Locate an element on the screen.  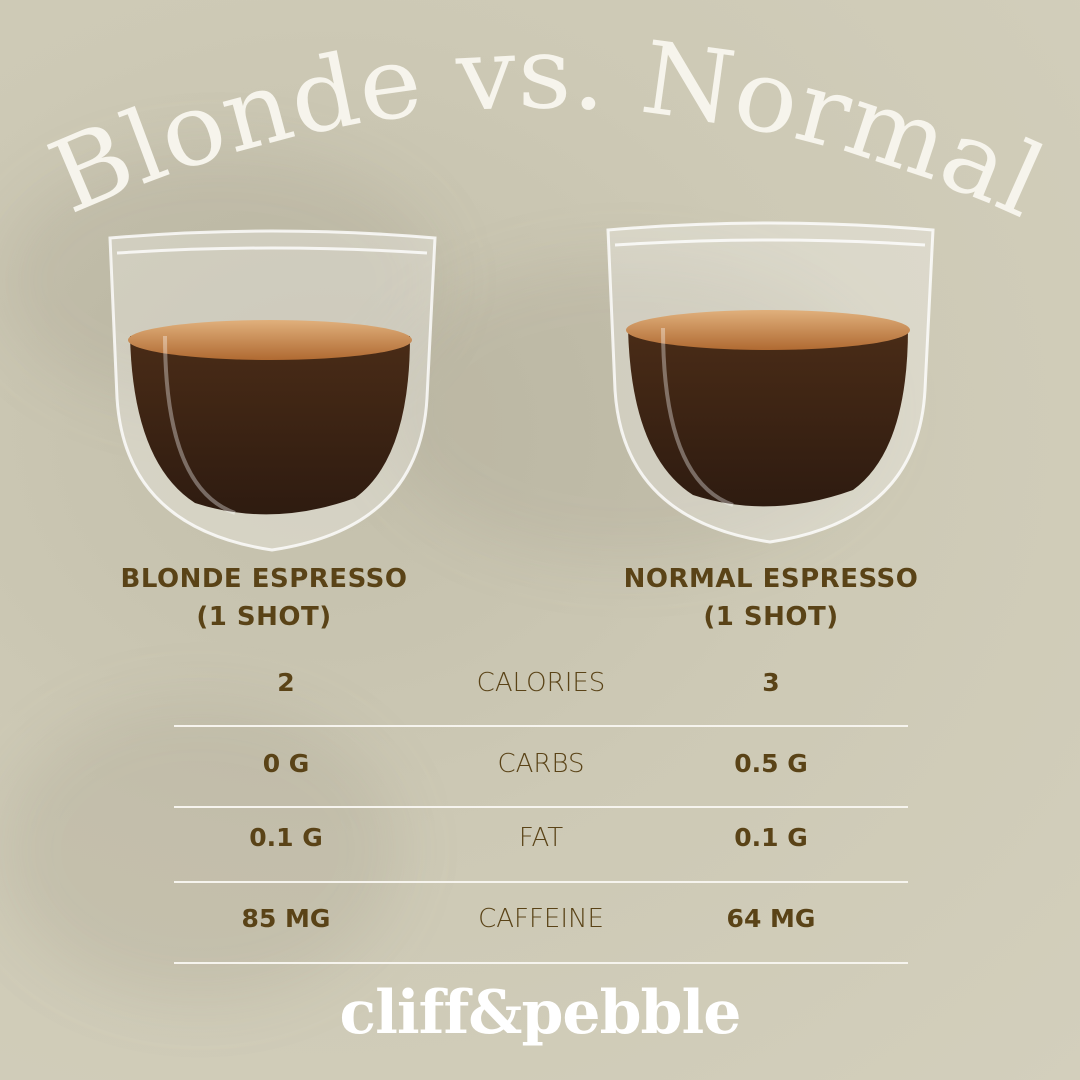
row-label: CAFFEINE is located at coordinates (541, 919).